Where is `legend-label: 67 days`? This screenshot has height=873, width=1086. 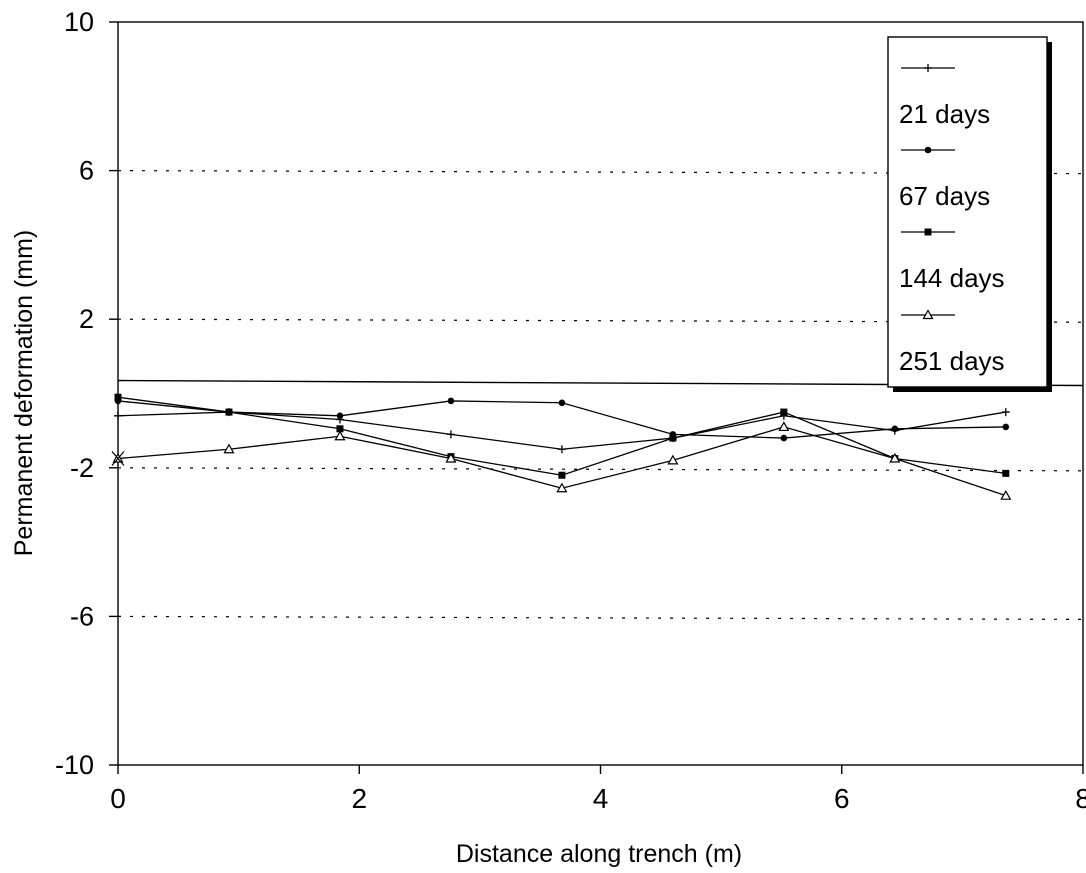
legend-label: 67 days is located at coordinates (944, 196).